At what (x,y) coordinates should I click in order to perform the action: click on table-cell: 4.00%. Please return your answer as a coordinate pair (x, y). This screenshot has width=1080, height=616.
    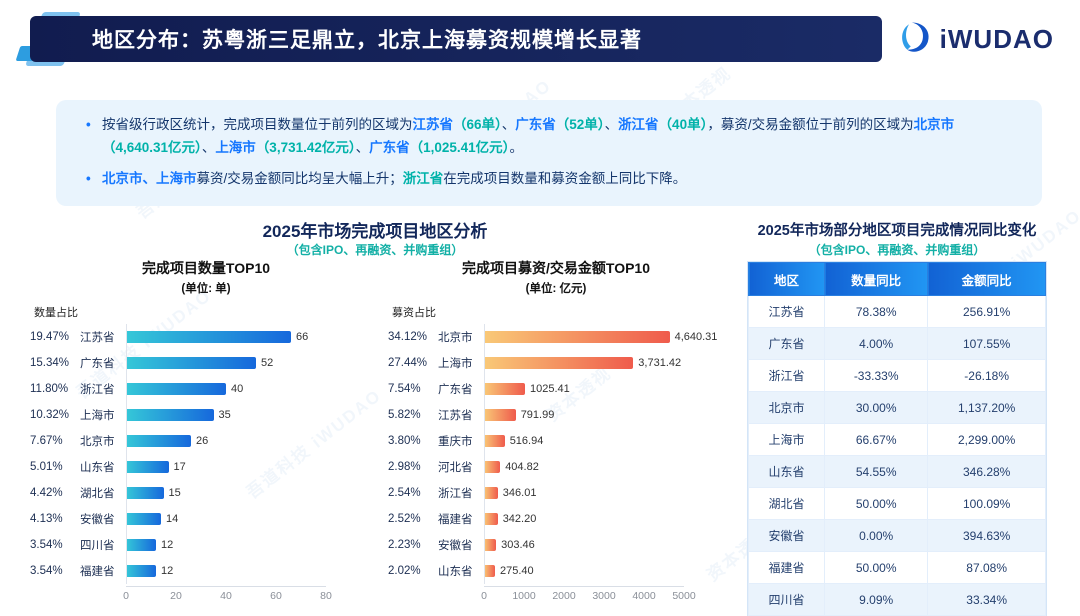
    Looking at the image, I should click on (876, 343).